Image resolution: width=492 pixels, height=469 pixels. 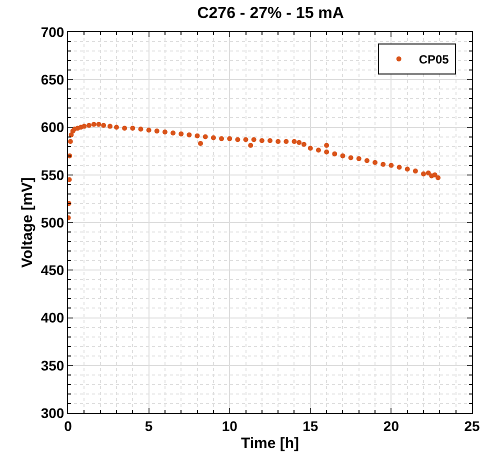 I want to click on y-tick-label: 700, so click(x=52, y=32).